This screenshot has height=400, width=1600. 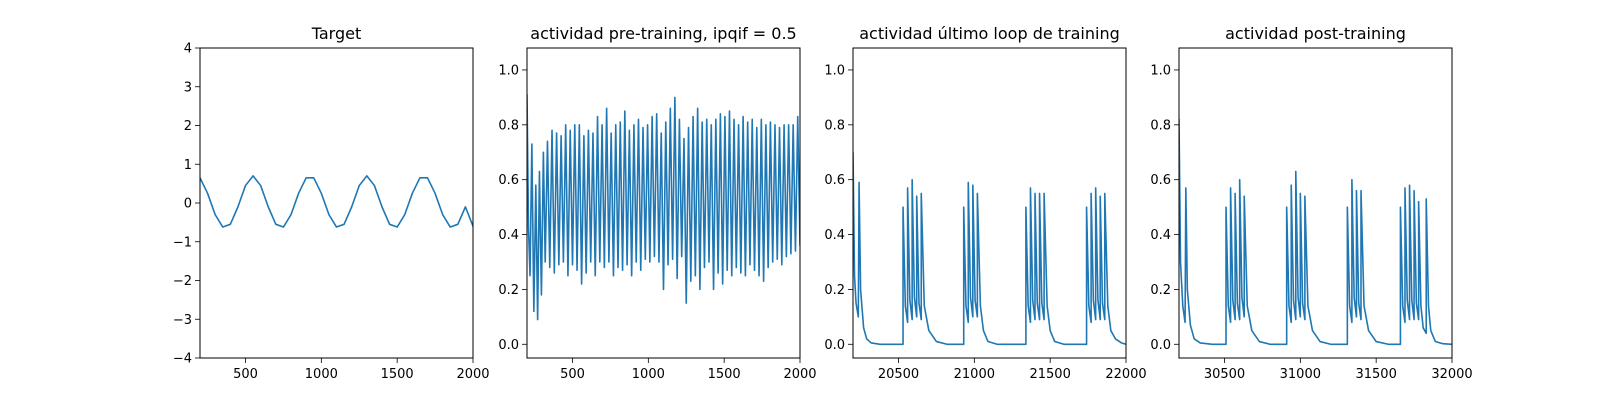 What do you see at coordinates (336, 33) in the screenshot?
I see `chart-title: Target` at bounding box center [336, 33].